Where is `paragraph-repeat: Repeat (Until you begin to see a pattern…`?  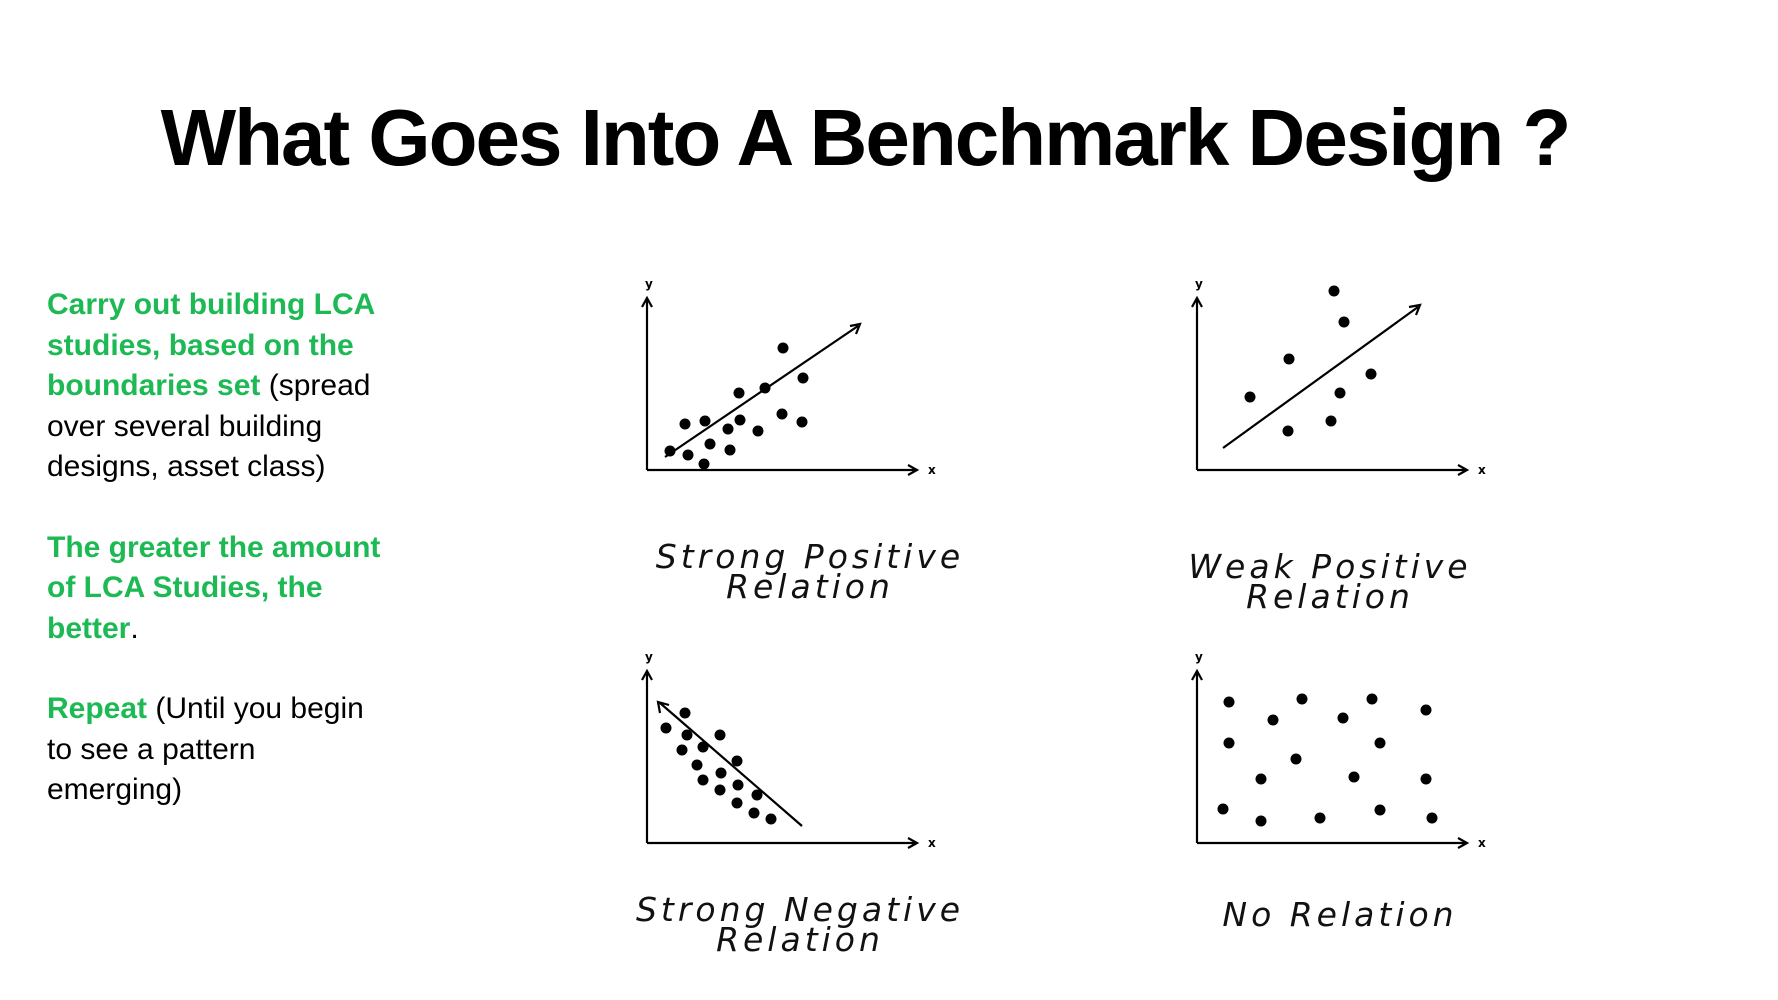 paragraph-repeat: Repeat (Until you begin to see a pattern… is located at coordinates (217, 750).